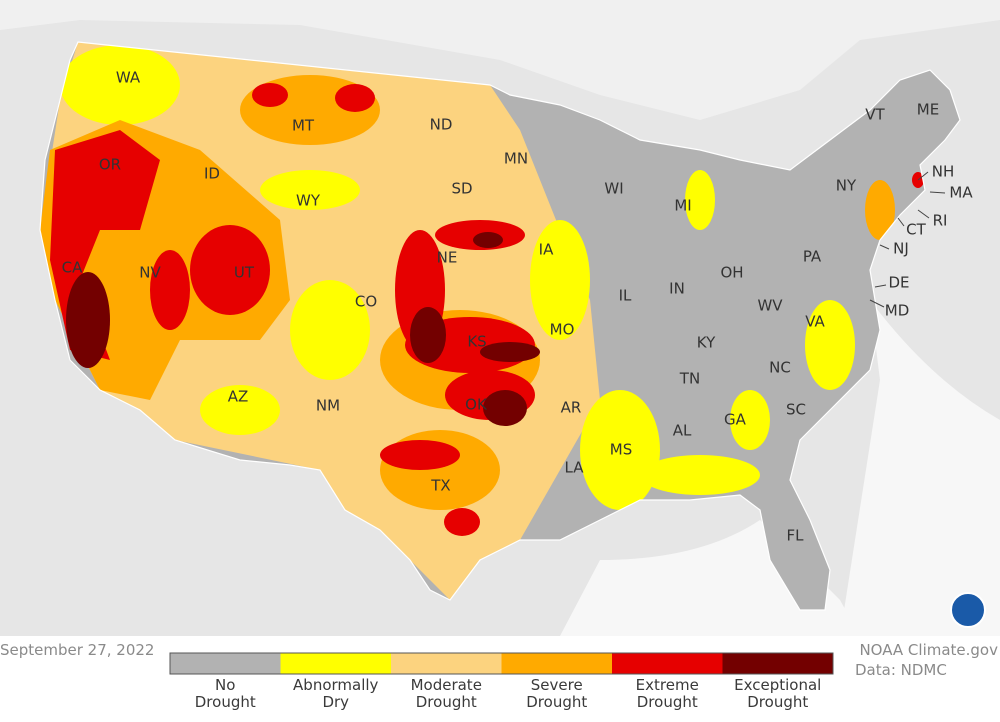  What do you see at coordinates (916, 230) in the screenshot?
I see `state-label: CT` at bounding box center [916, 230].